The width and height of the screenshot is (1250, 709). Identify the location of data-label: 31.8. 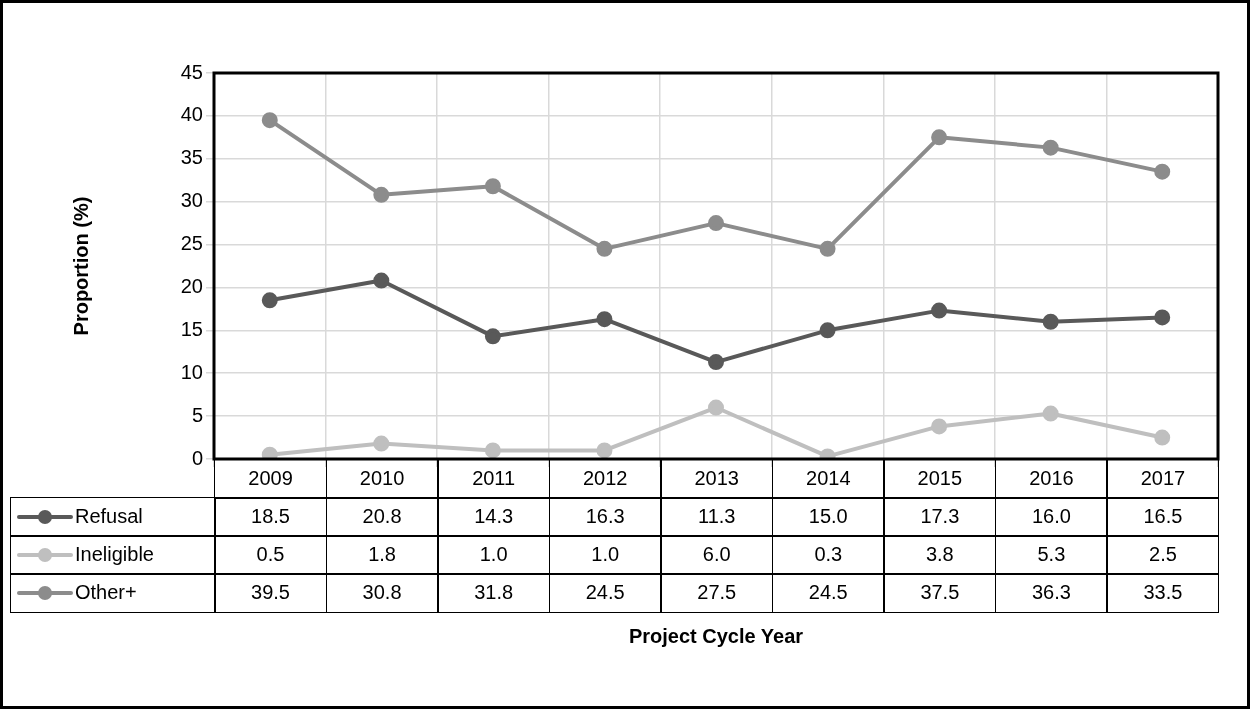
(494, 593).